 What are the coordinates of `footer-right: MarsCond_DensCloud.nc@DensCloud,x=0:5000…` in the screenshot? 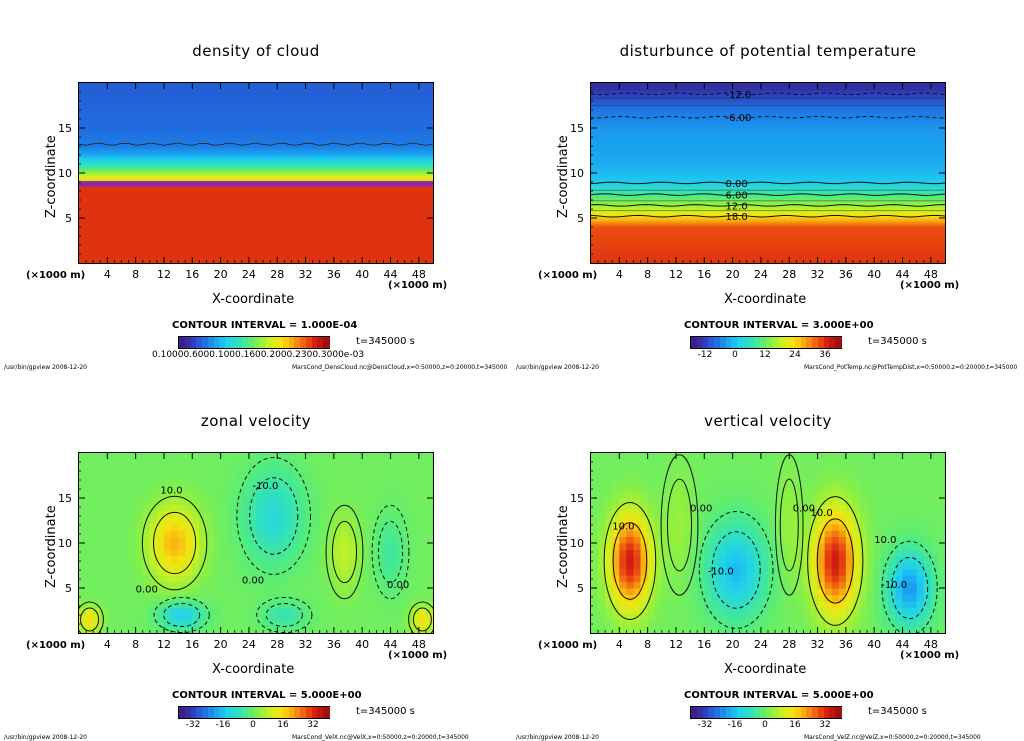 It's located at (400, 367).